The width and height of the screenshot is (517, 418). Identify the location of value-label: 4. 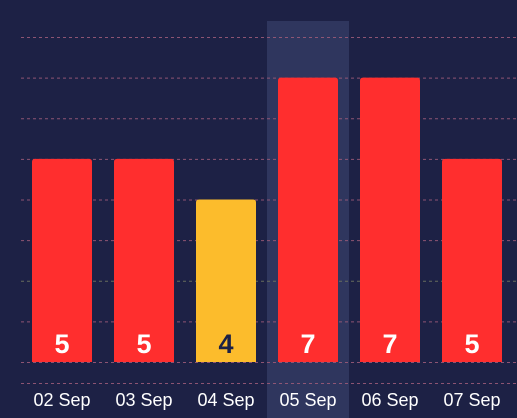
(225, 344).